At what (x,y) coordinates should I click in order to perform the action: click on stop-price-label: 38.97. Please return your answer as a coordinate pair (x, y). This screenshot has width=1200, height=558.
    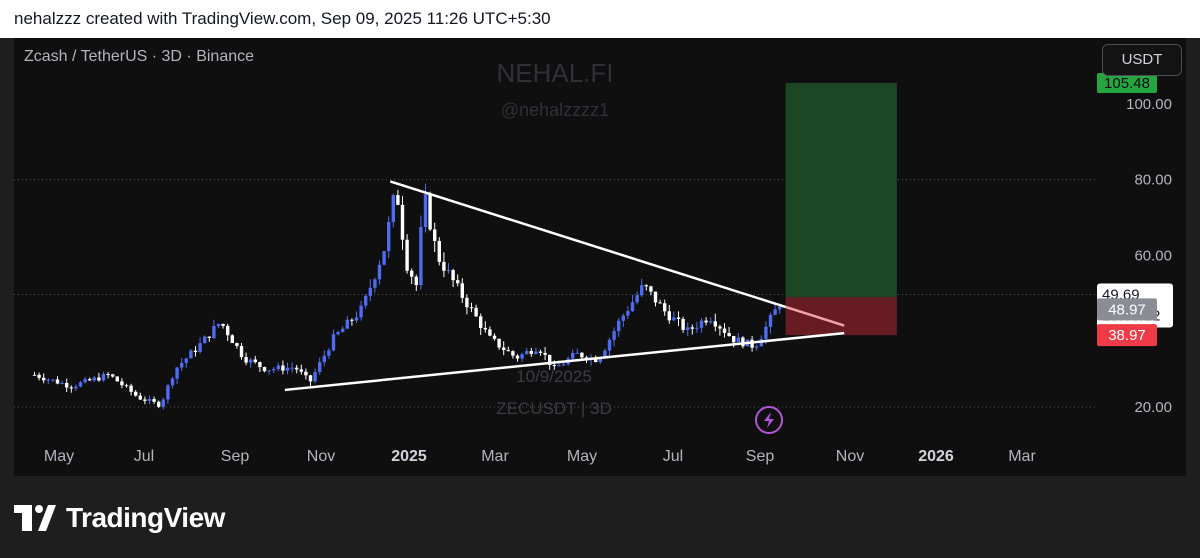
    Looking at the image, I should click on (1127, 335).